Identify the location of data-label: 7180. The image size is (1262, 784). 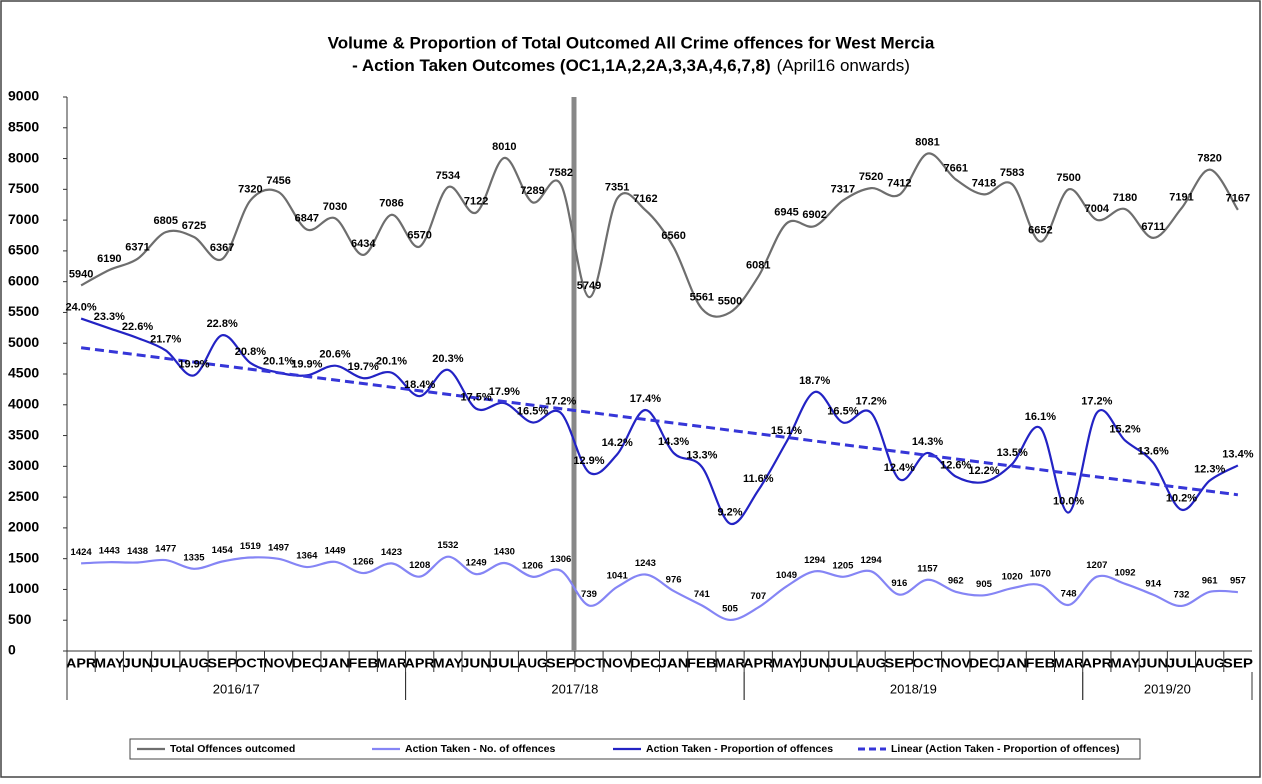
(1125, 198).